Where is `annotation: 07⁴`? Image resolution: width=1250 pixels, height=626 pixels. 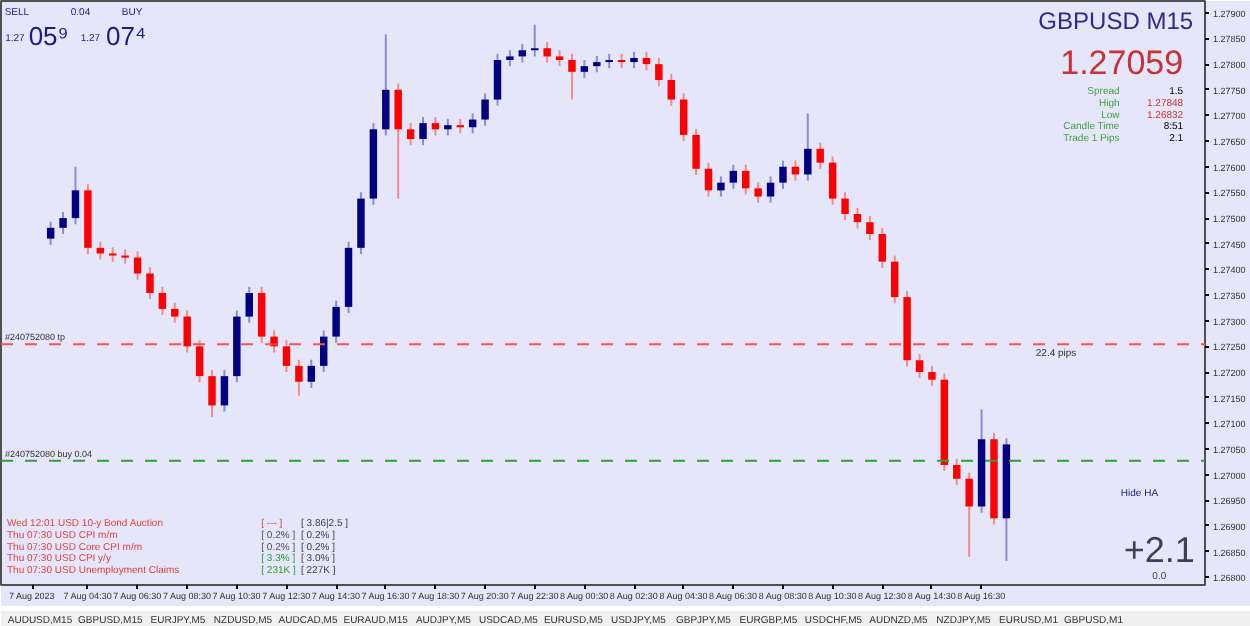 annotation: 07⁴ is located at coordinates (126, 35).